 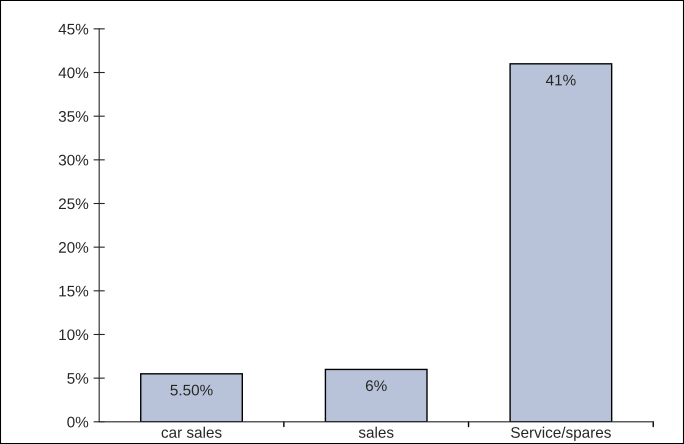 What do you see at coordinates (73, 116) in the screenshot?
I see `y-tick-label: 35%` at bounding box center [73, 116].